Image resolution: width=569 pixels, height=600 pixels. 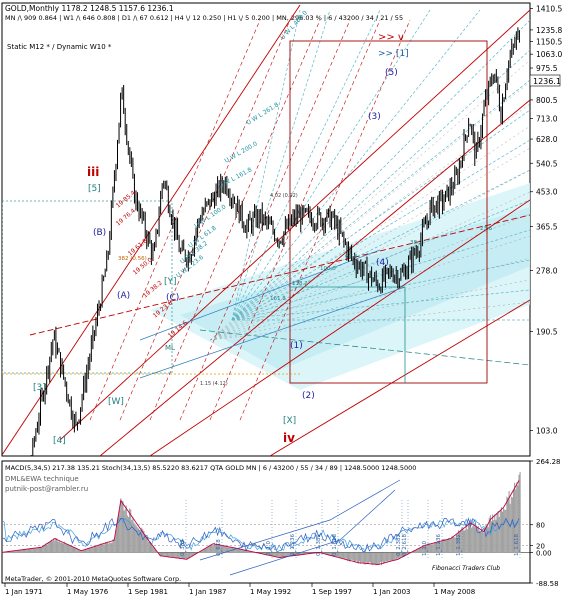 I want to click on wave-label: [3], so click(x=39, y=388).